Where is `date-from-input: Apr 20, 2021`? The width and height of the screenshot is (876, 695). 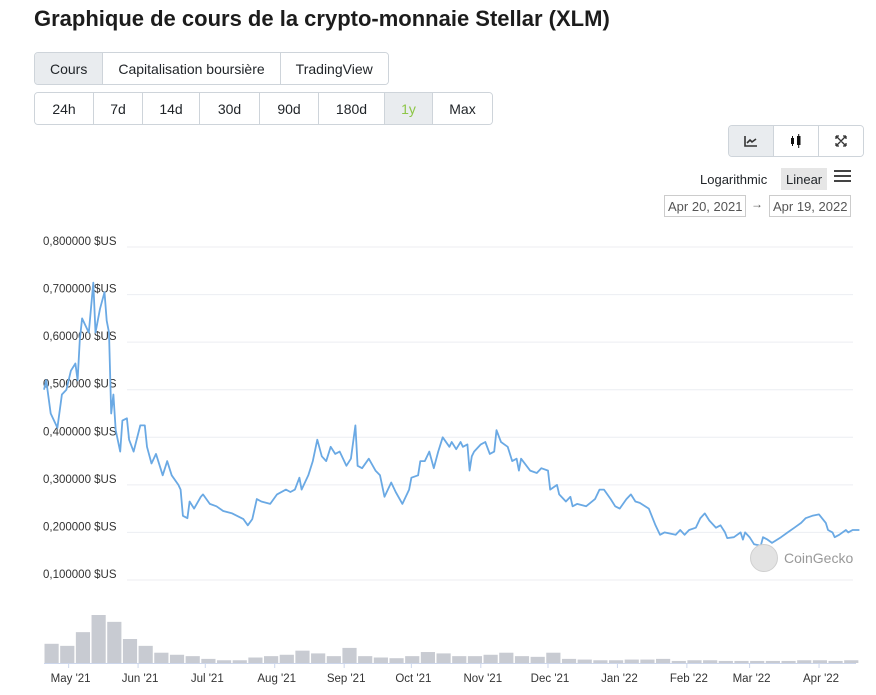
date-from-input: Apr 20, 2021 is located at coordinates (705, 206).